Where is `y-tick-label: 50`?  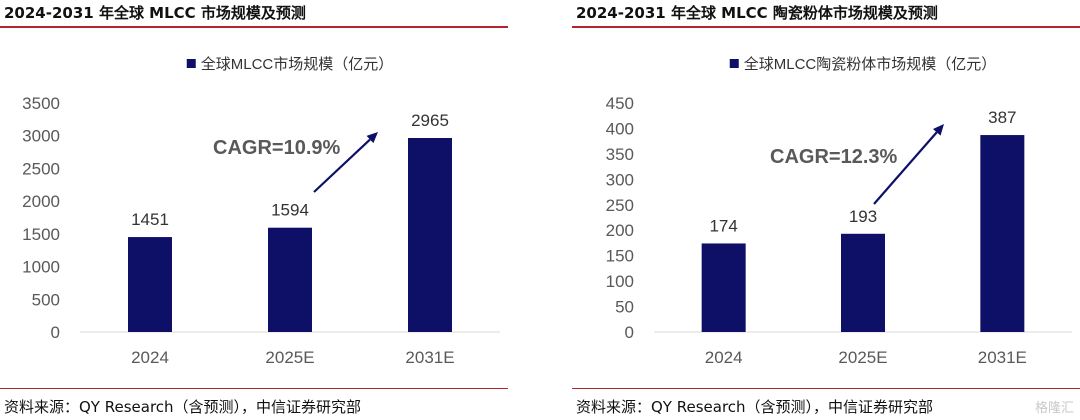
y-tick-label: 50 is located at coordinates (624, 307).